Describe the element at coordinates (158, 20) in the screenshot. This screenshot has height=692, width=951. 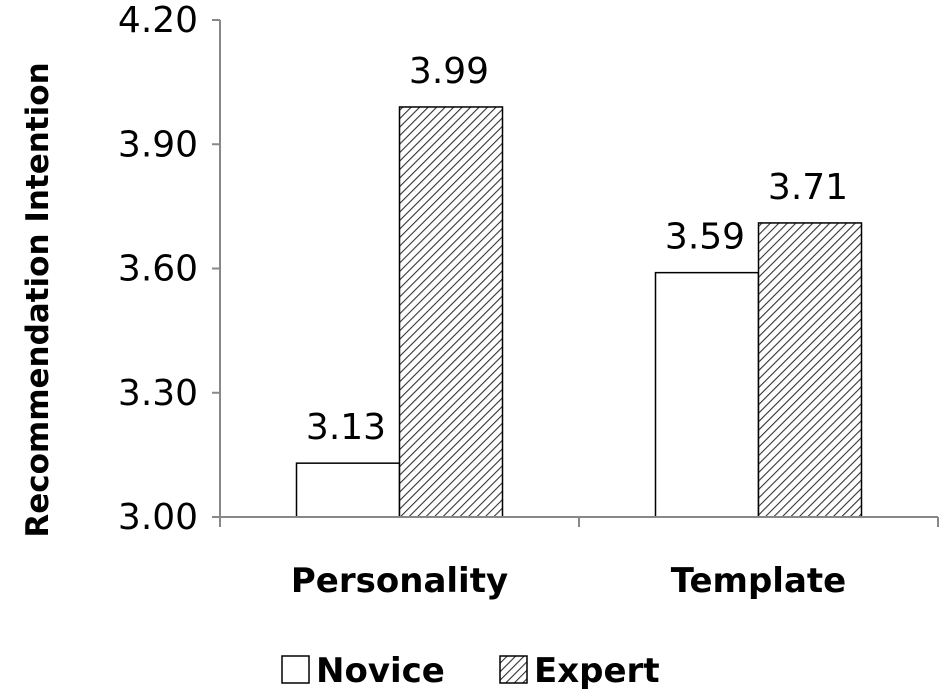
I see `y-tick-label: 4.20` at that location.